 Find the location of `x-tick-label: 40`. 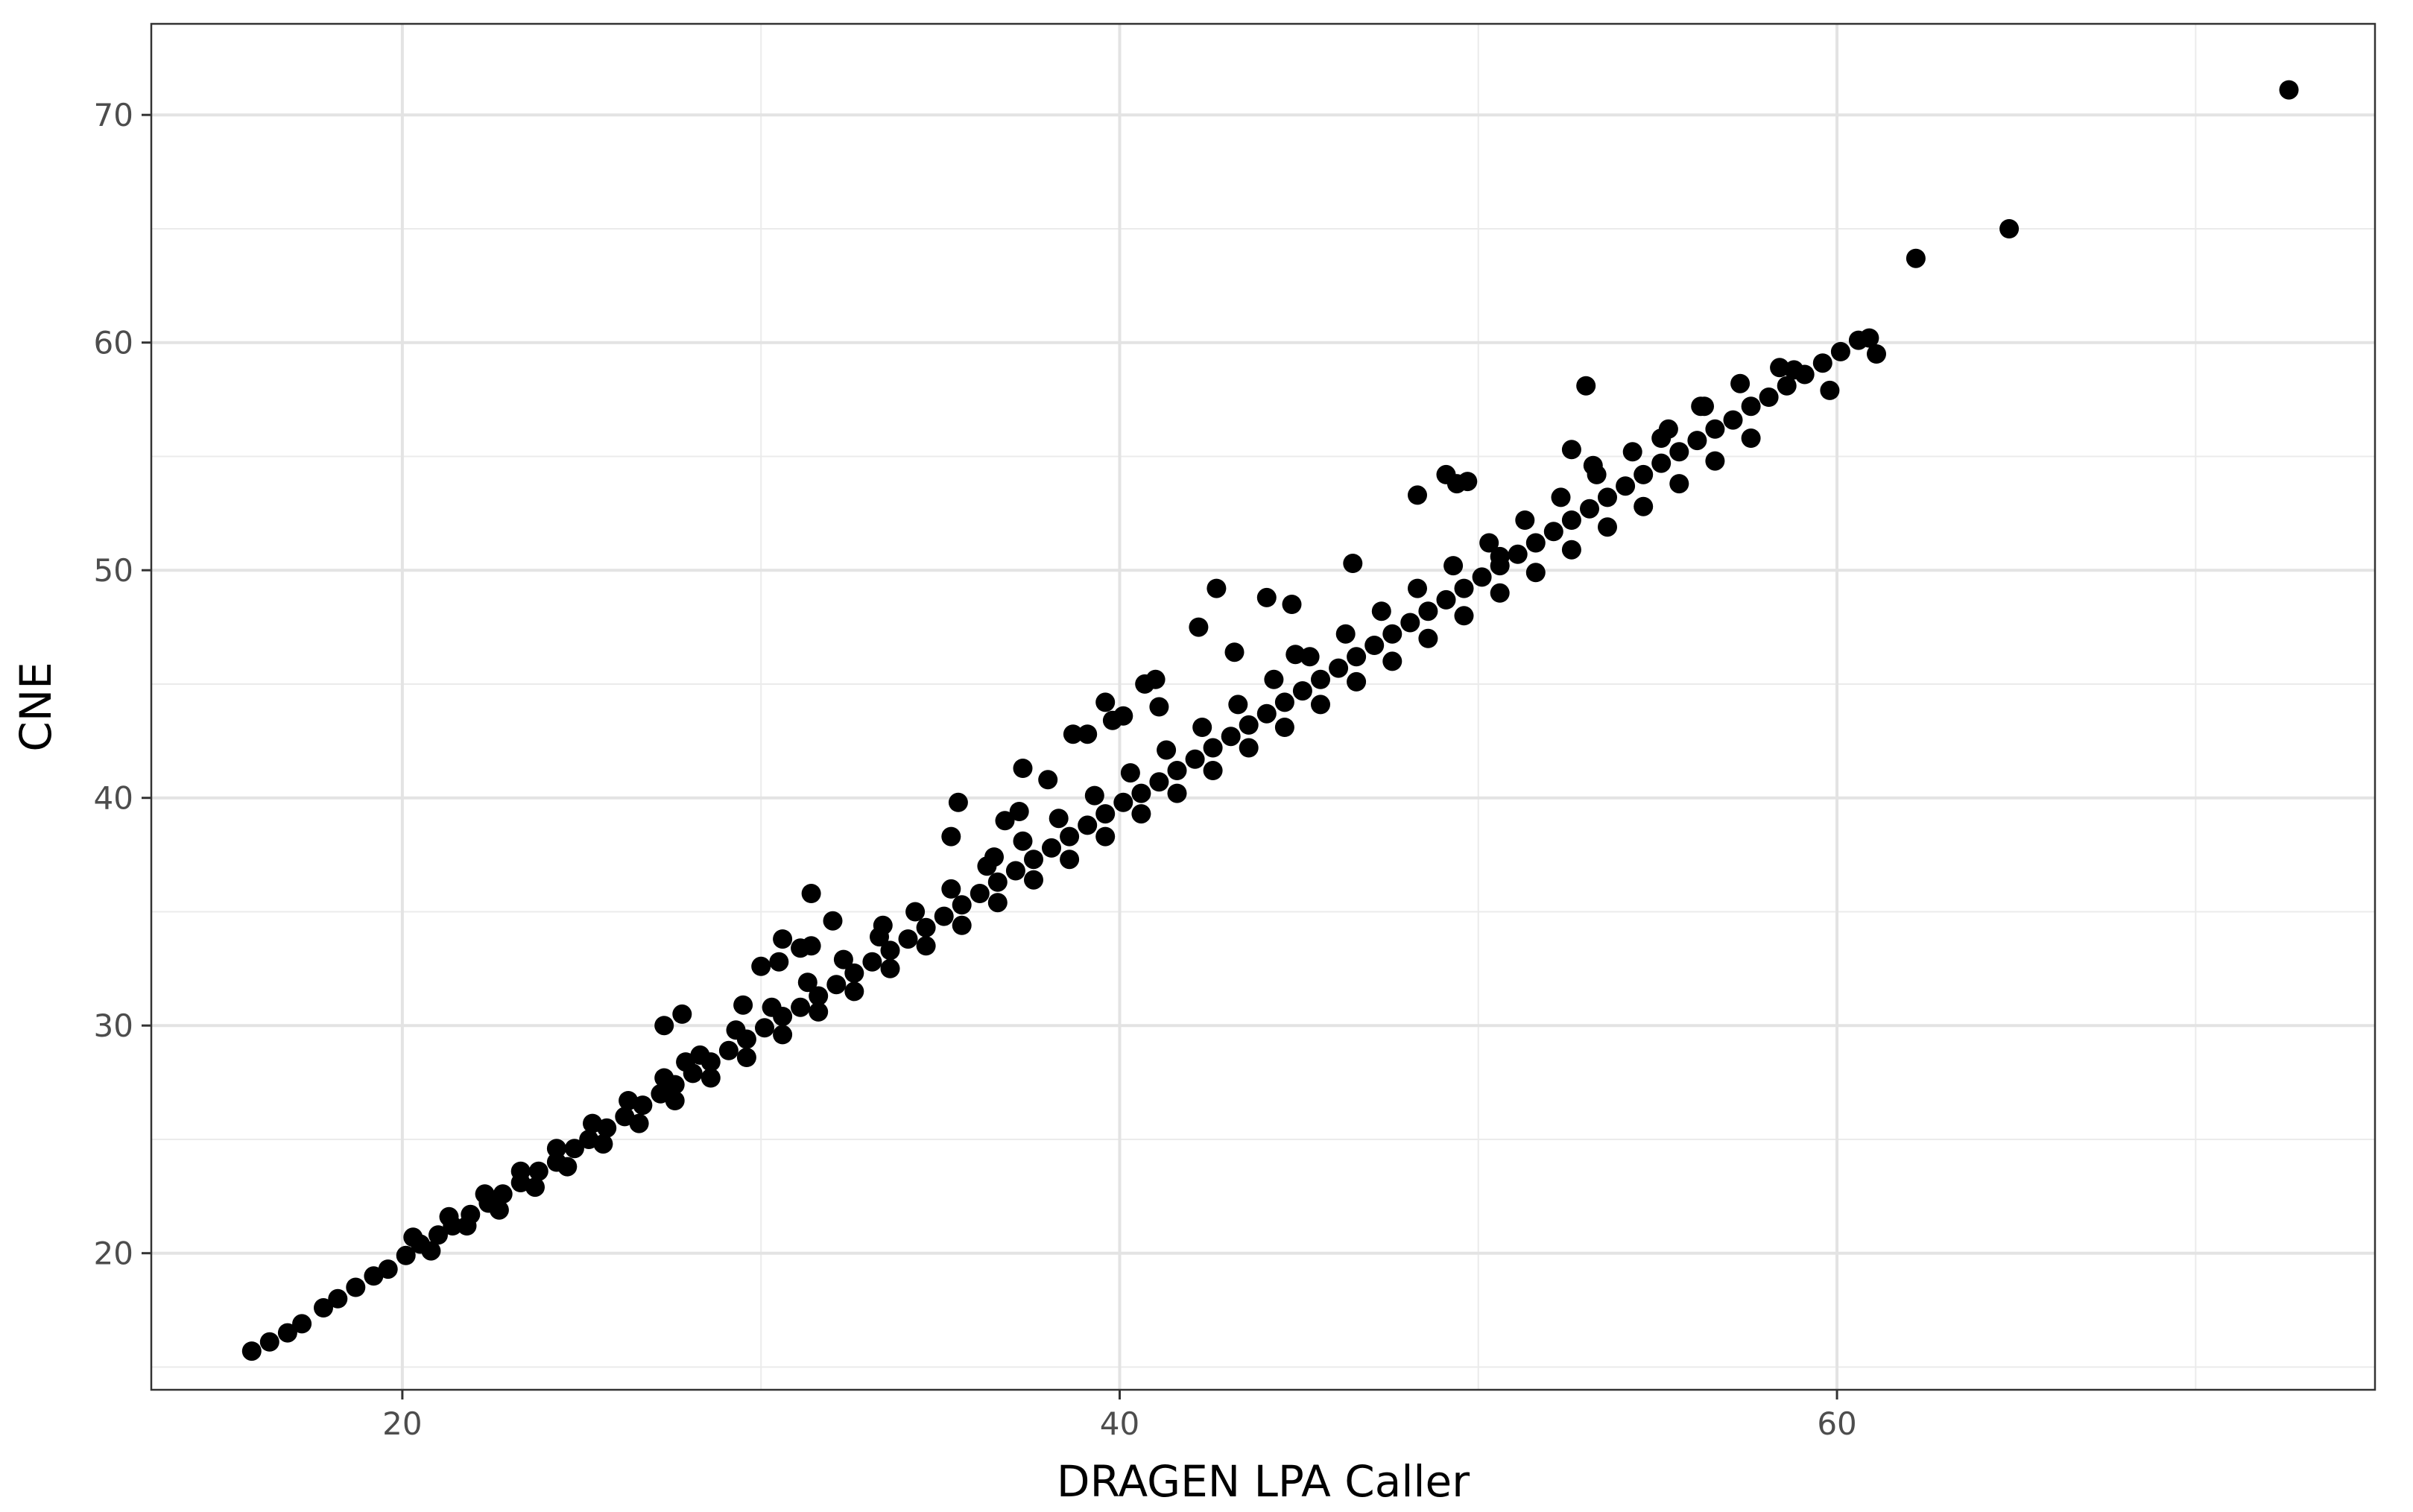

x-tick-label: 40 is located at coordinates (1119, 1424).